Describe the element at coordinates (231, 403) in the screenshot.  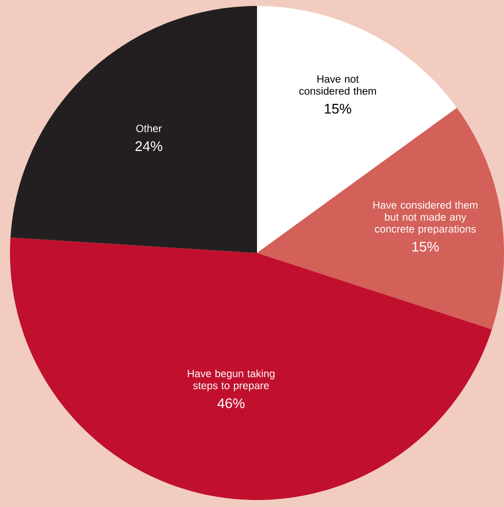
I see `data-label: 46%` at that location.